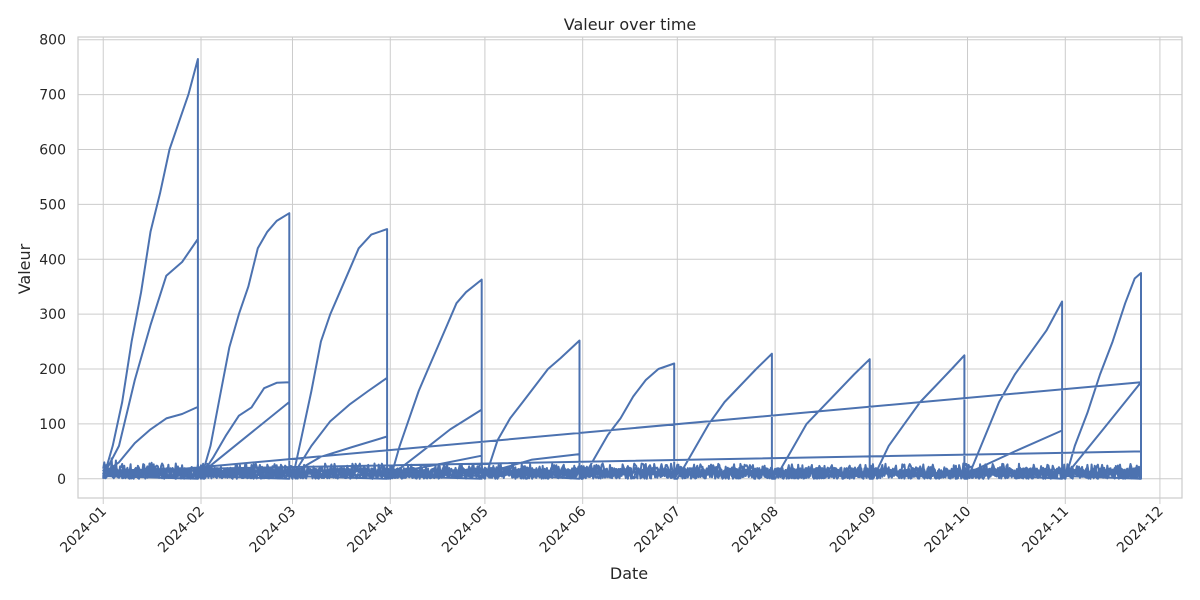  I want to click on y-tick-label: 0, so click(61, 480).